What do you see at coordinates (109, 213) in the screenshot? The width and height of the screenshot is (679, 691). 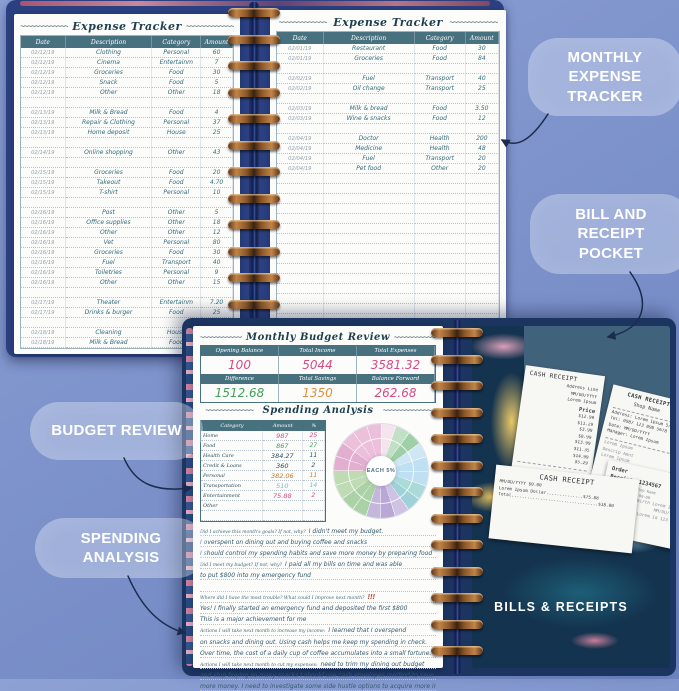 I see `description-cell: Post` at bounding box center [109, 213].